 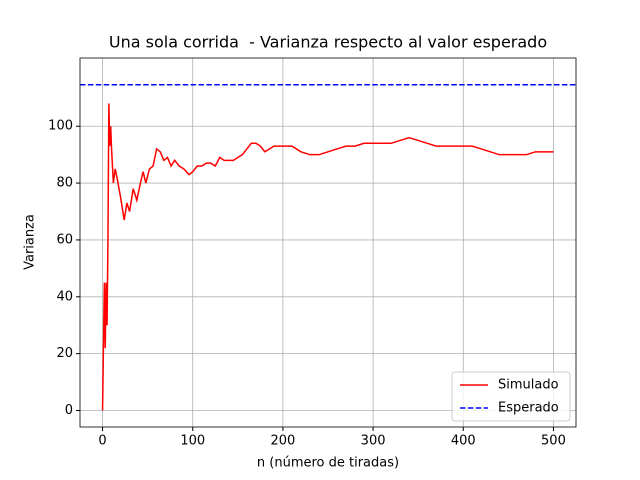 What do you see at coordinates (328, 463) in the screenshot?
I see `x-axis-label: n (número de tiradas)` at bounding box center [328, 463].